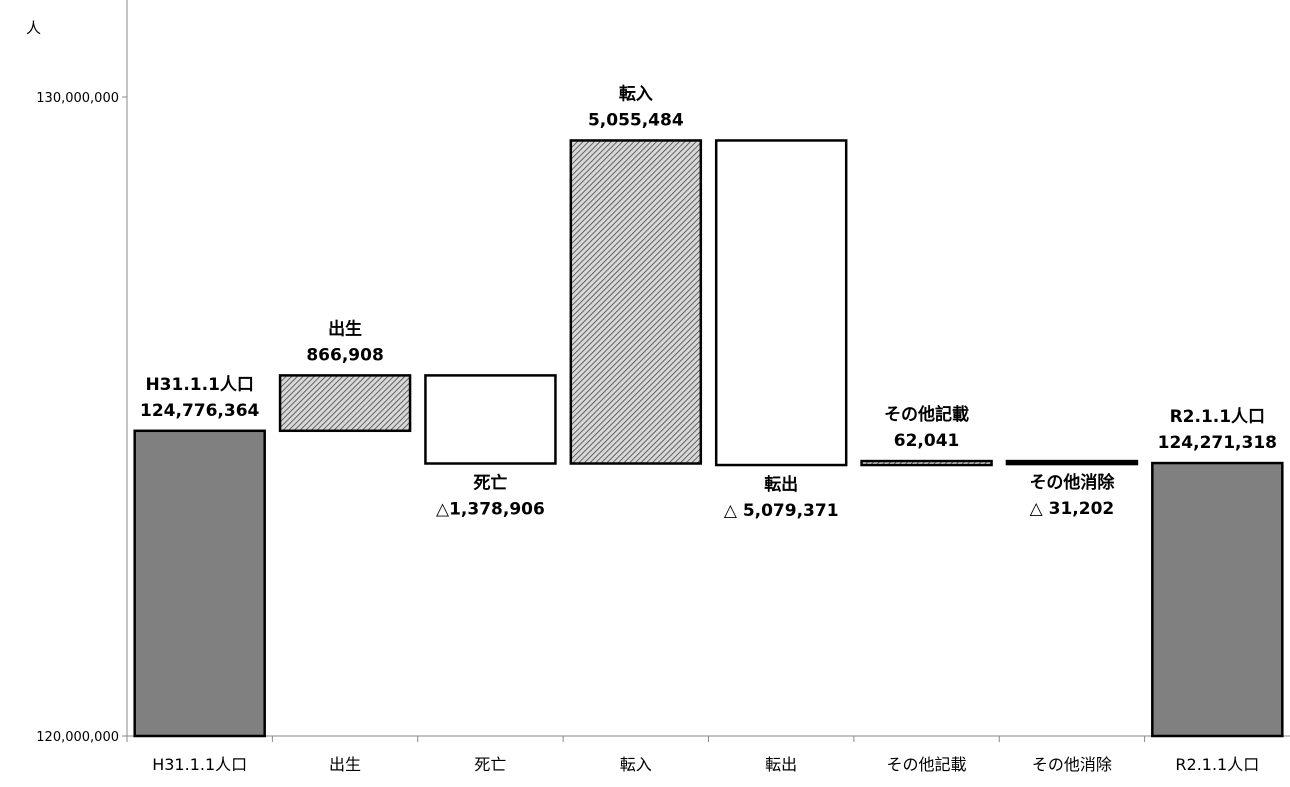  I want to click on x-tick-label: その他記載, so click(927, 764).